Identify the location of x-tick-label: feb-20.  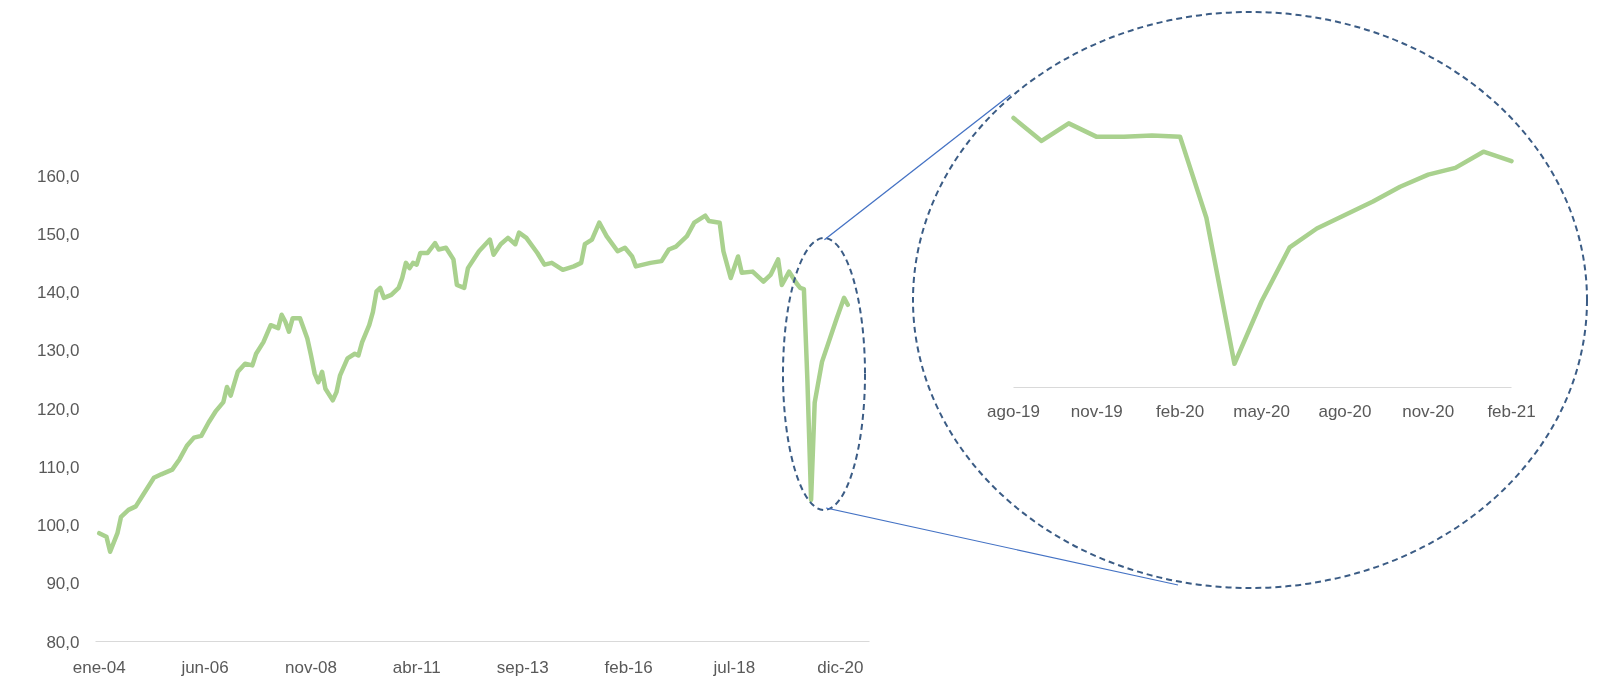
(1180, 411).